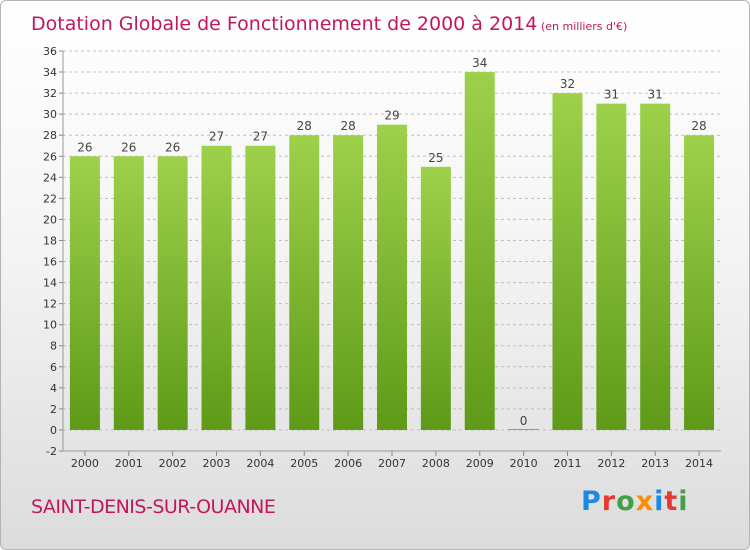 Image resolution: width=750 pixels, height=550 pixels. What do you see at coordinates (392, 277) in the screenshot?
I see `bar-2007` at bounding box center [392, 277].